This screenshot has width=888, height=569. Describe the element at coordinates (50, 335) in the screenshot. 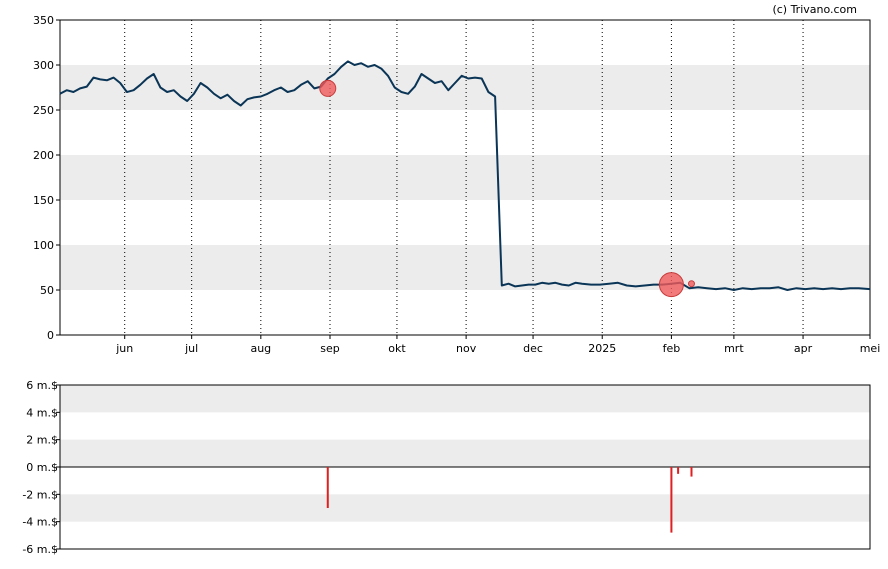

I see `y-tick-label: 0` at that location.